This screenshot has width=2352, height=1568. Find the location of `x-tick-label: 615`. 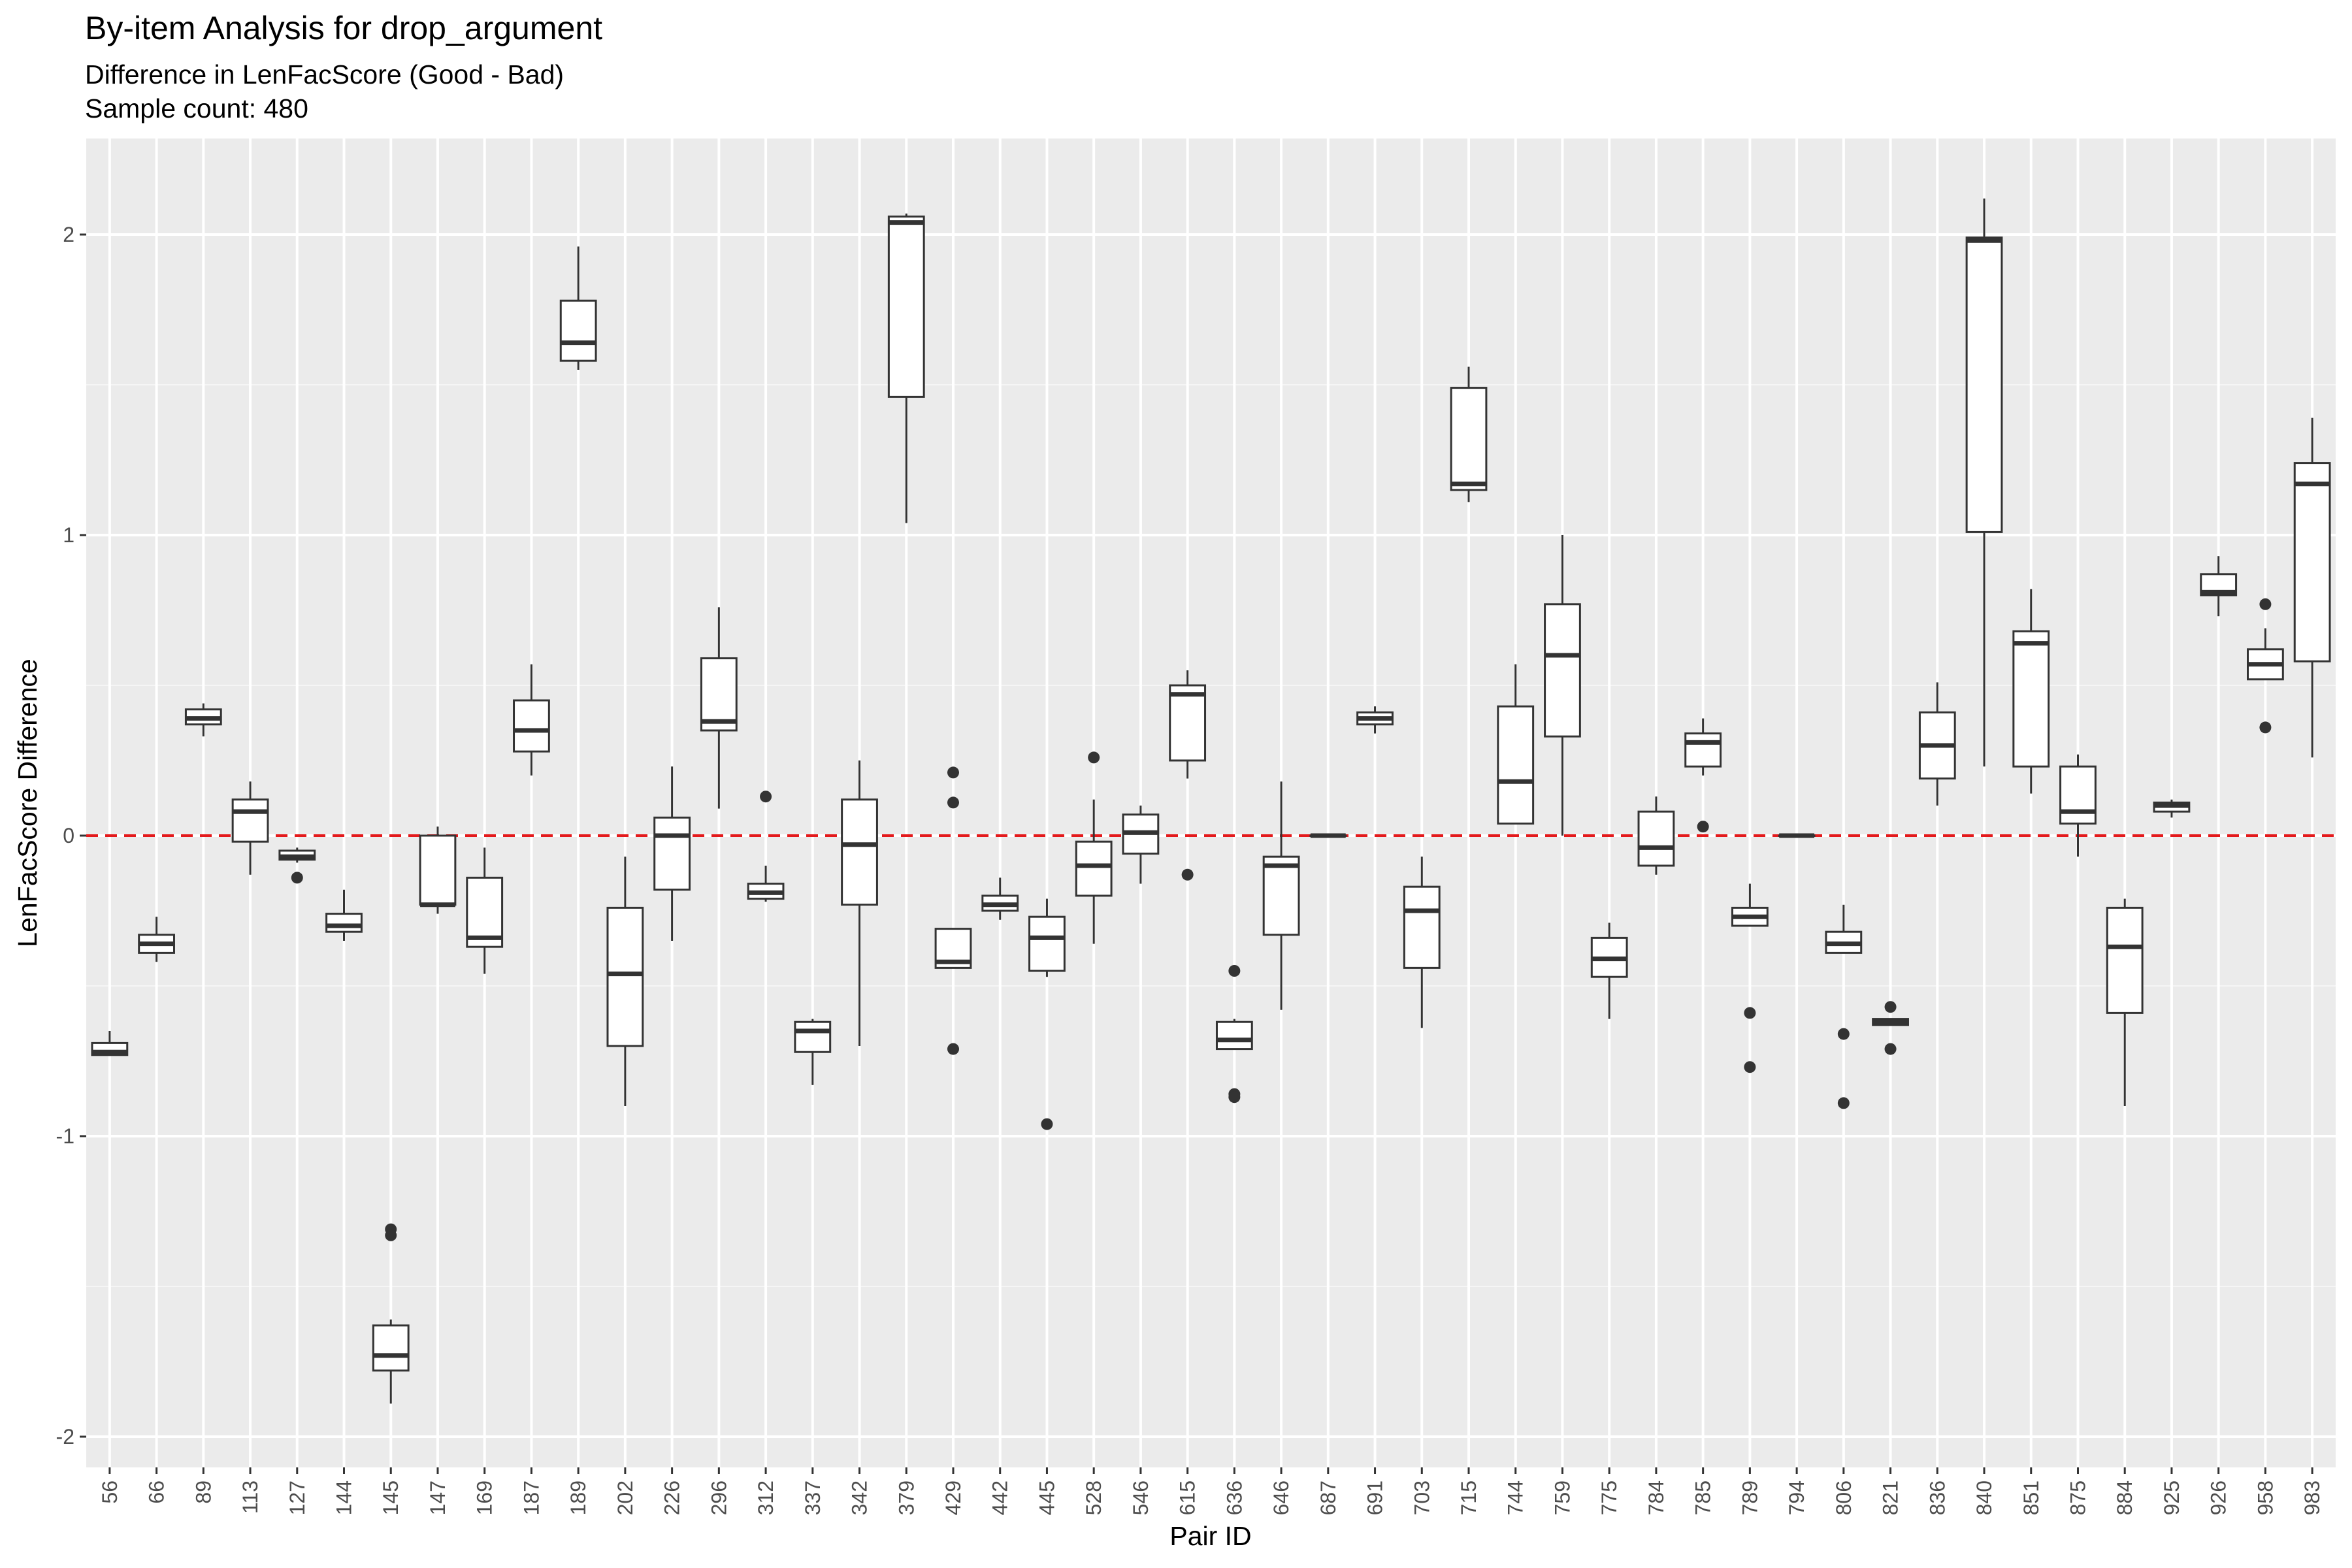

x-tick-label: 615 is located at coordinates (1188, 1497).